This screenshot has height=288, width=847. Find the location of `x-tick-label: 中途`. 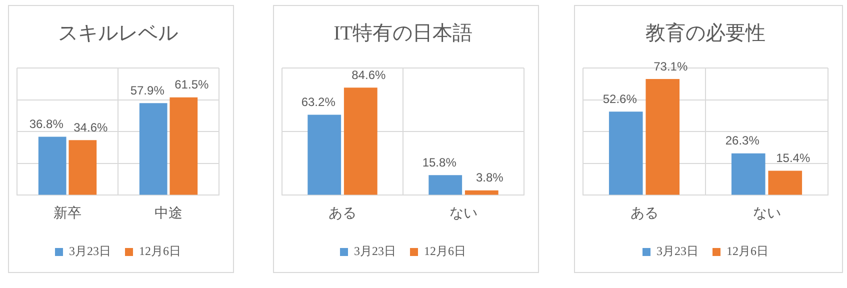

x-tick-label: 中途 is located at coordinates (168, 213).